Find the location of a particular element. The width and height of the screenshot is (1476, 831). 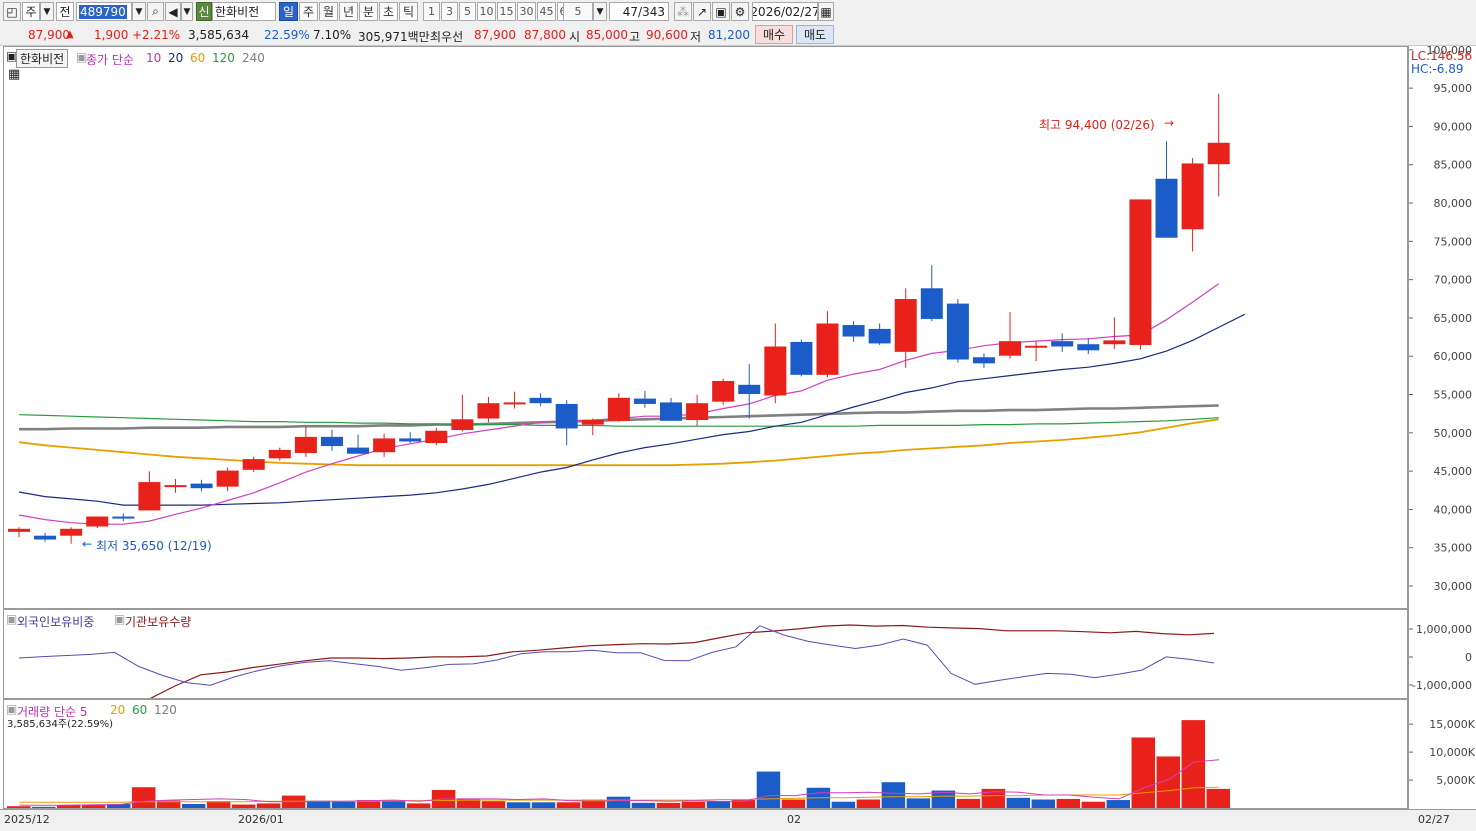

volume-y-tick-label: 15,000K is located at coordinates (1452, 724).